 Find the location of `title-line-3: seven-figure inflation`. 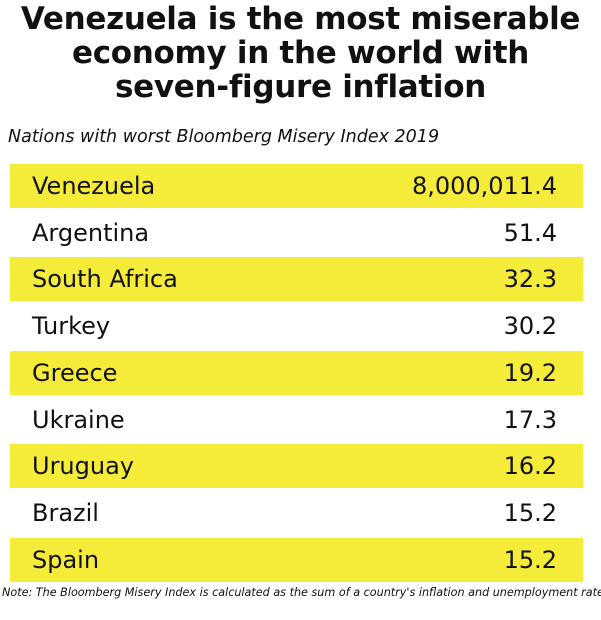

title-line-3: seven-figure inflation is located at coordinates (300, 87).